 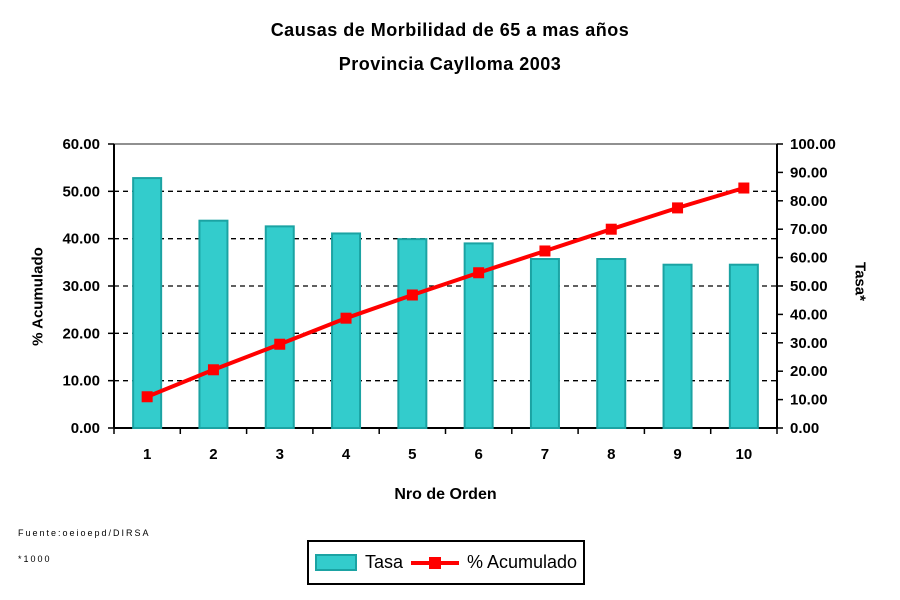 What do you see at coordinates (81, 286) in the screenshot?
I see `left-axis-tick-label: 30.00` at bounding box center [81, 286].